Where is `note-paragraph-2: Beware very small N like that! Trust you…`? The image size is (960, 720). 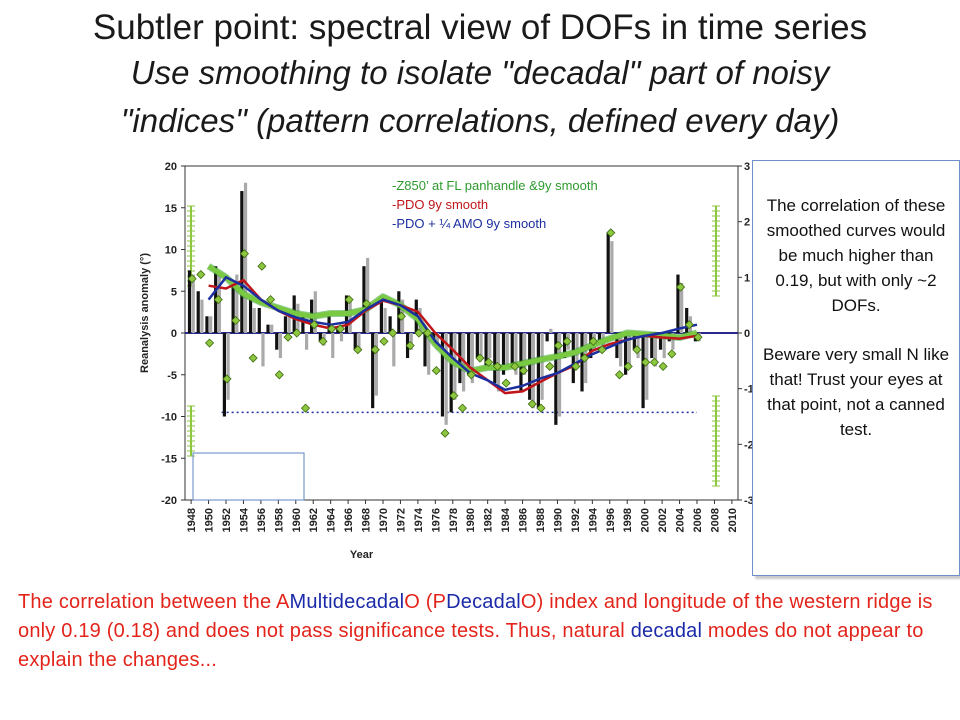
note-paragraph-2: Beware very small N like that! Trust you… is located at coordinates (856, 392).